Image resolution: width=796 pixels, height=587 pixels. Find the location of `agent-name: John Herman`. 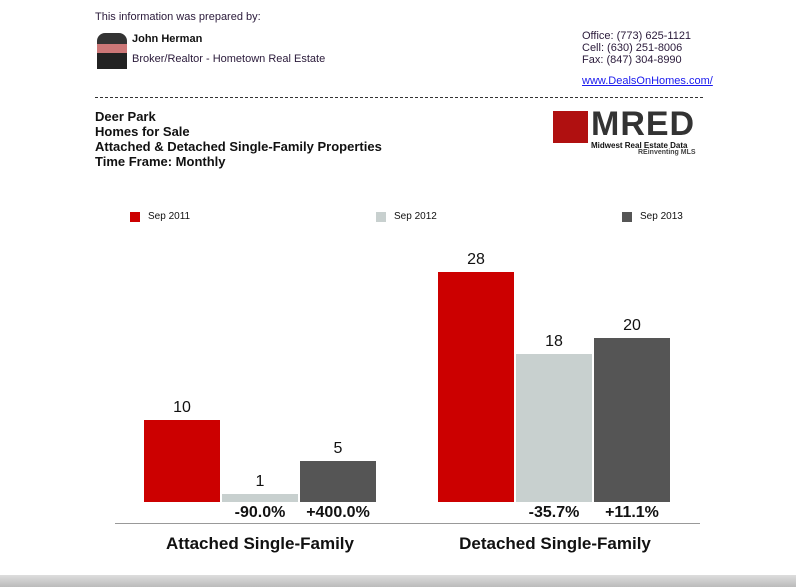

agent-name: John Herman is located at coordinates (167, 39).